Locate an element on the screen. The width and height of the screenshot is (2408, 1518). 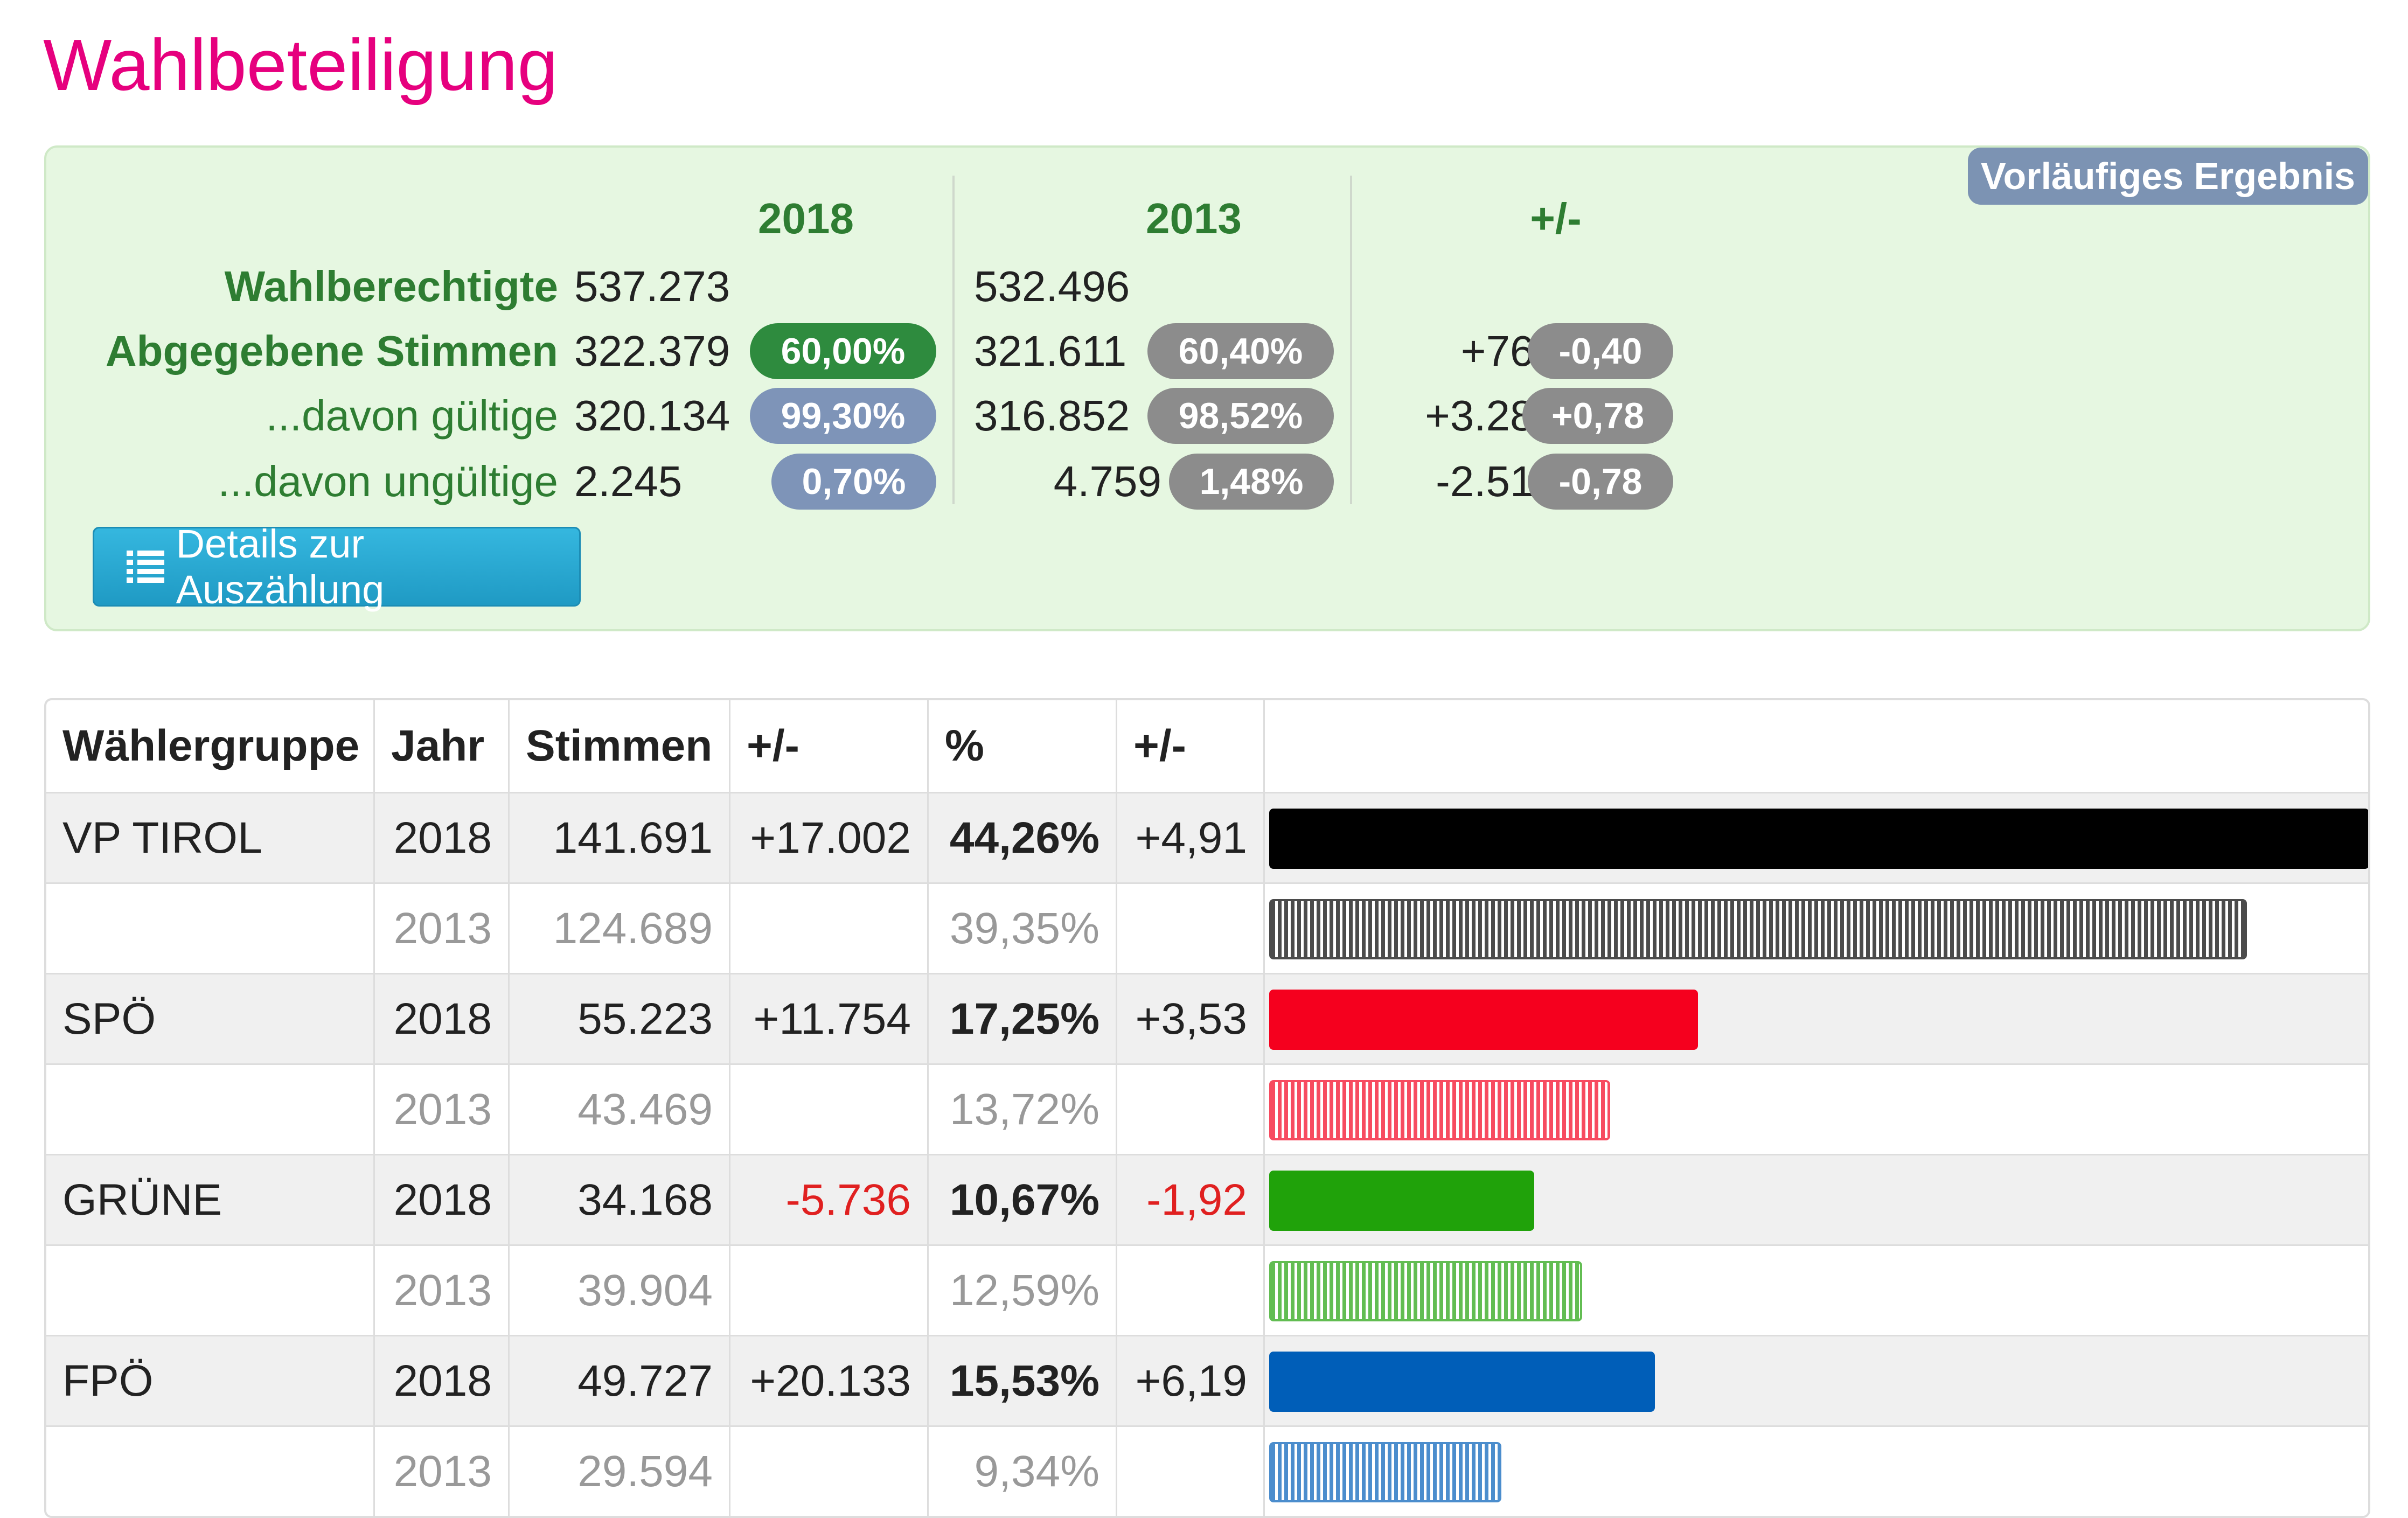
table-row: GRÜNE 2018 34.168 -5.736 10,67% -1,92 is located at coordinates (1207, 1199).